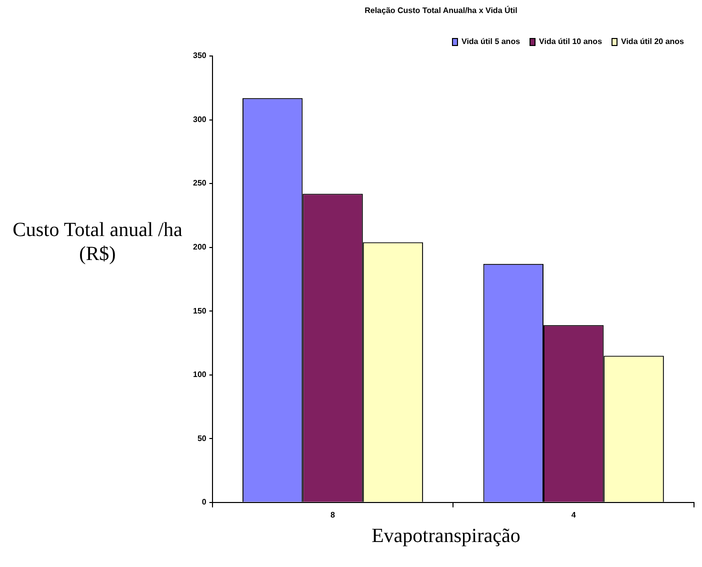 The height and width of the screenshot is (567, 702). Describe the element at coordinates (199, 375) in the screenshot. I see `y-tick-label: 100` at that location.